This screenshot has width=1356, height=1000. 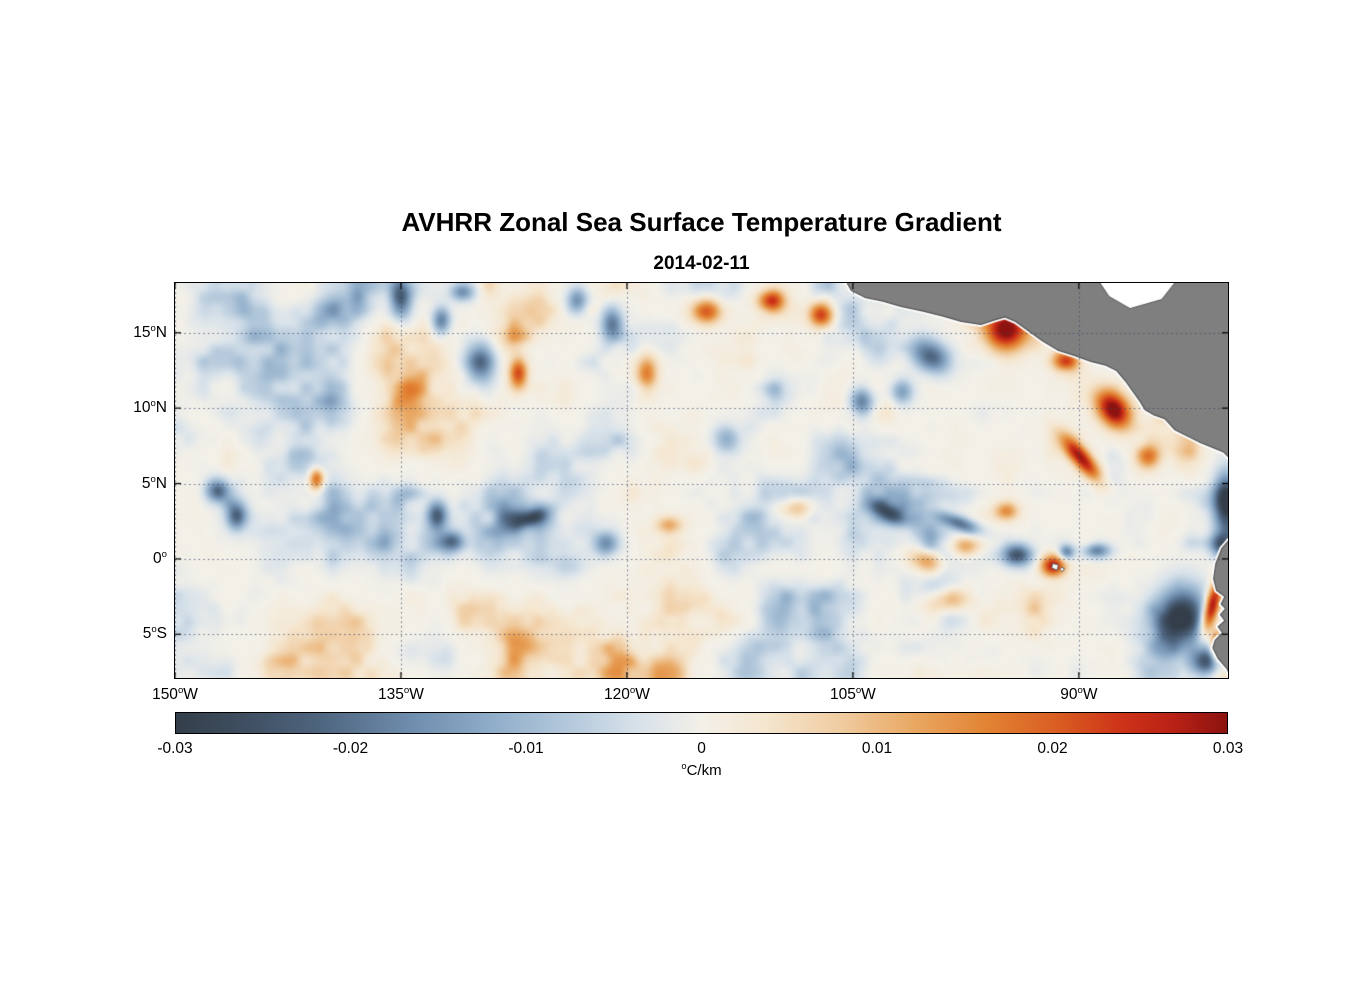 What do you see at coordinates (154, 633) in the screenshot?
I see `y-axis-tick-label: 5oS` at bounding box center [154, 633].